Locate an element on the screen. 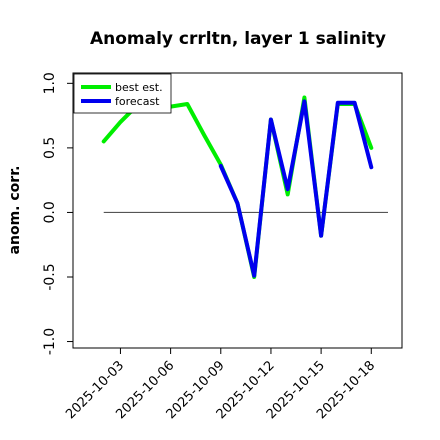 Image resolution: width=440 pixels, height=440 pixels. y-tick-label: 1.0 is located at coordinates (50, 83).